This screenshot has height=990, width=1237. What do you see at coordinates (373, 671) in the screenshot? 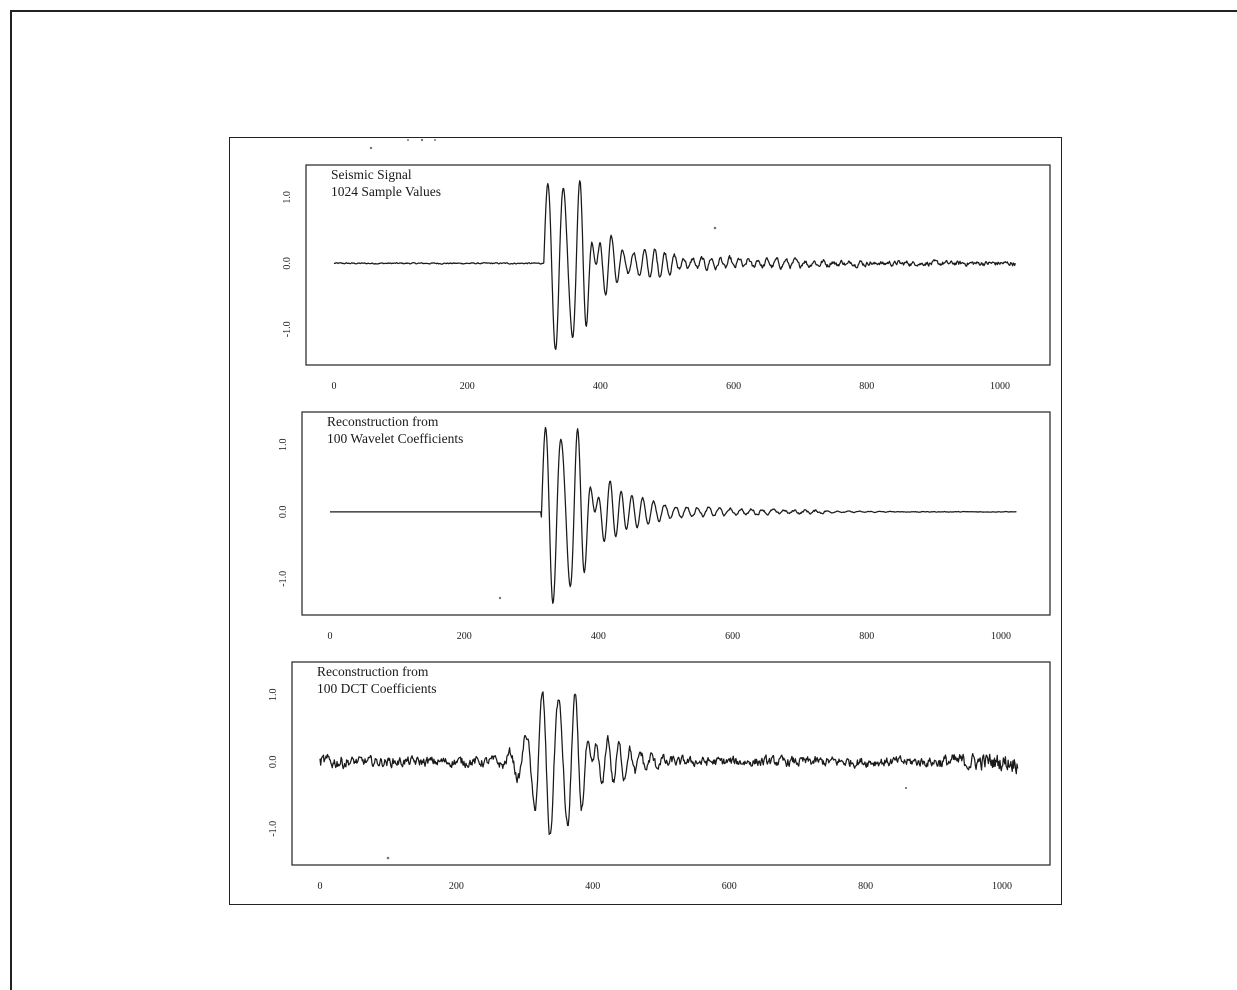
I see `panel-3-title-line-1: Reconstruction from` at bounding box center [373, 671].